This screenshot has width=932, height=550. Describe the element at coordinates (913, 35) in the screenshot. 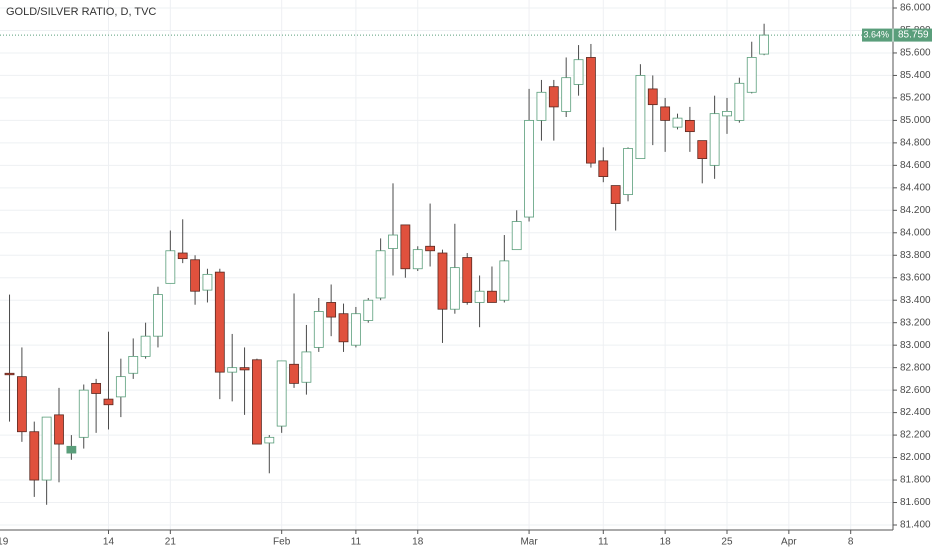

I see `last-price-label: 85.759` at that location.